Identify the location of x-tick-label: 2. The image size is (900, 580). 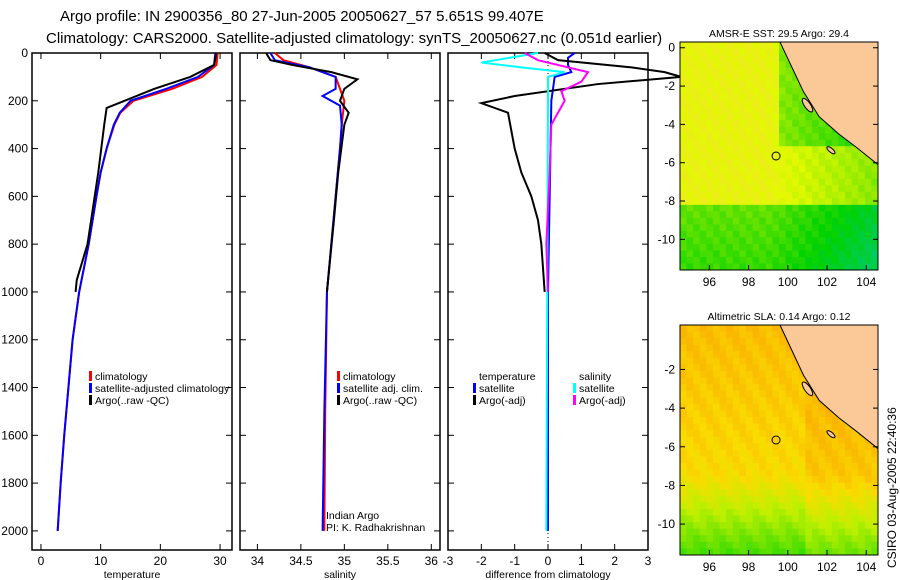
(614, 561).